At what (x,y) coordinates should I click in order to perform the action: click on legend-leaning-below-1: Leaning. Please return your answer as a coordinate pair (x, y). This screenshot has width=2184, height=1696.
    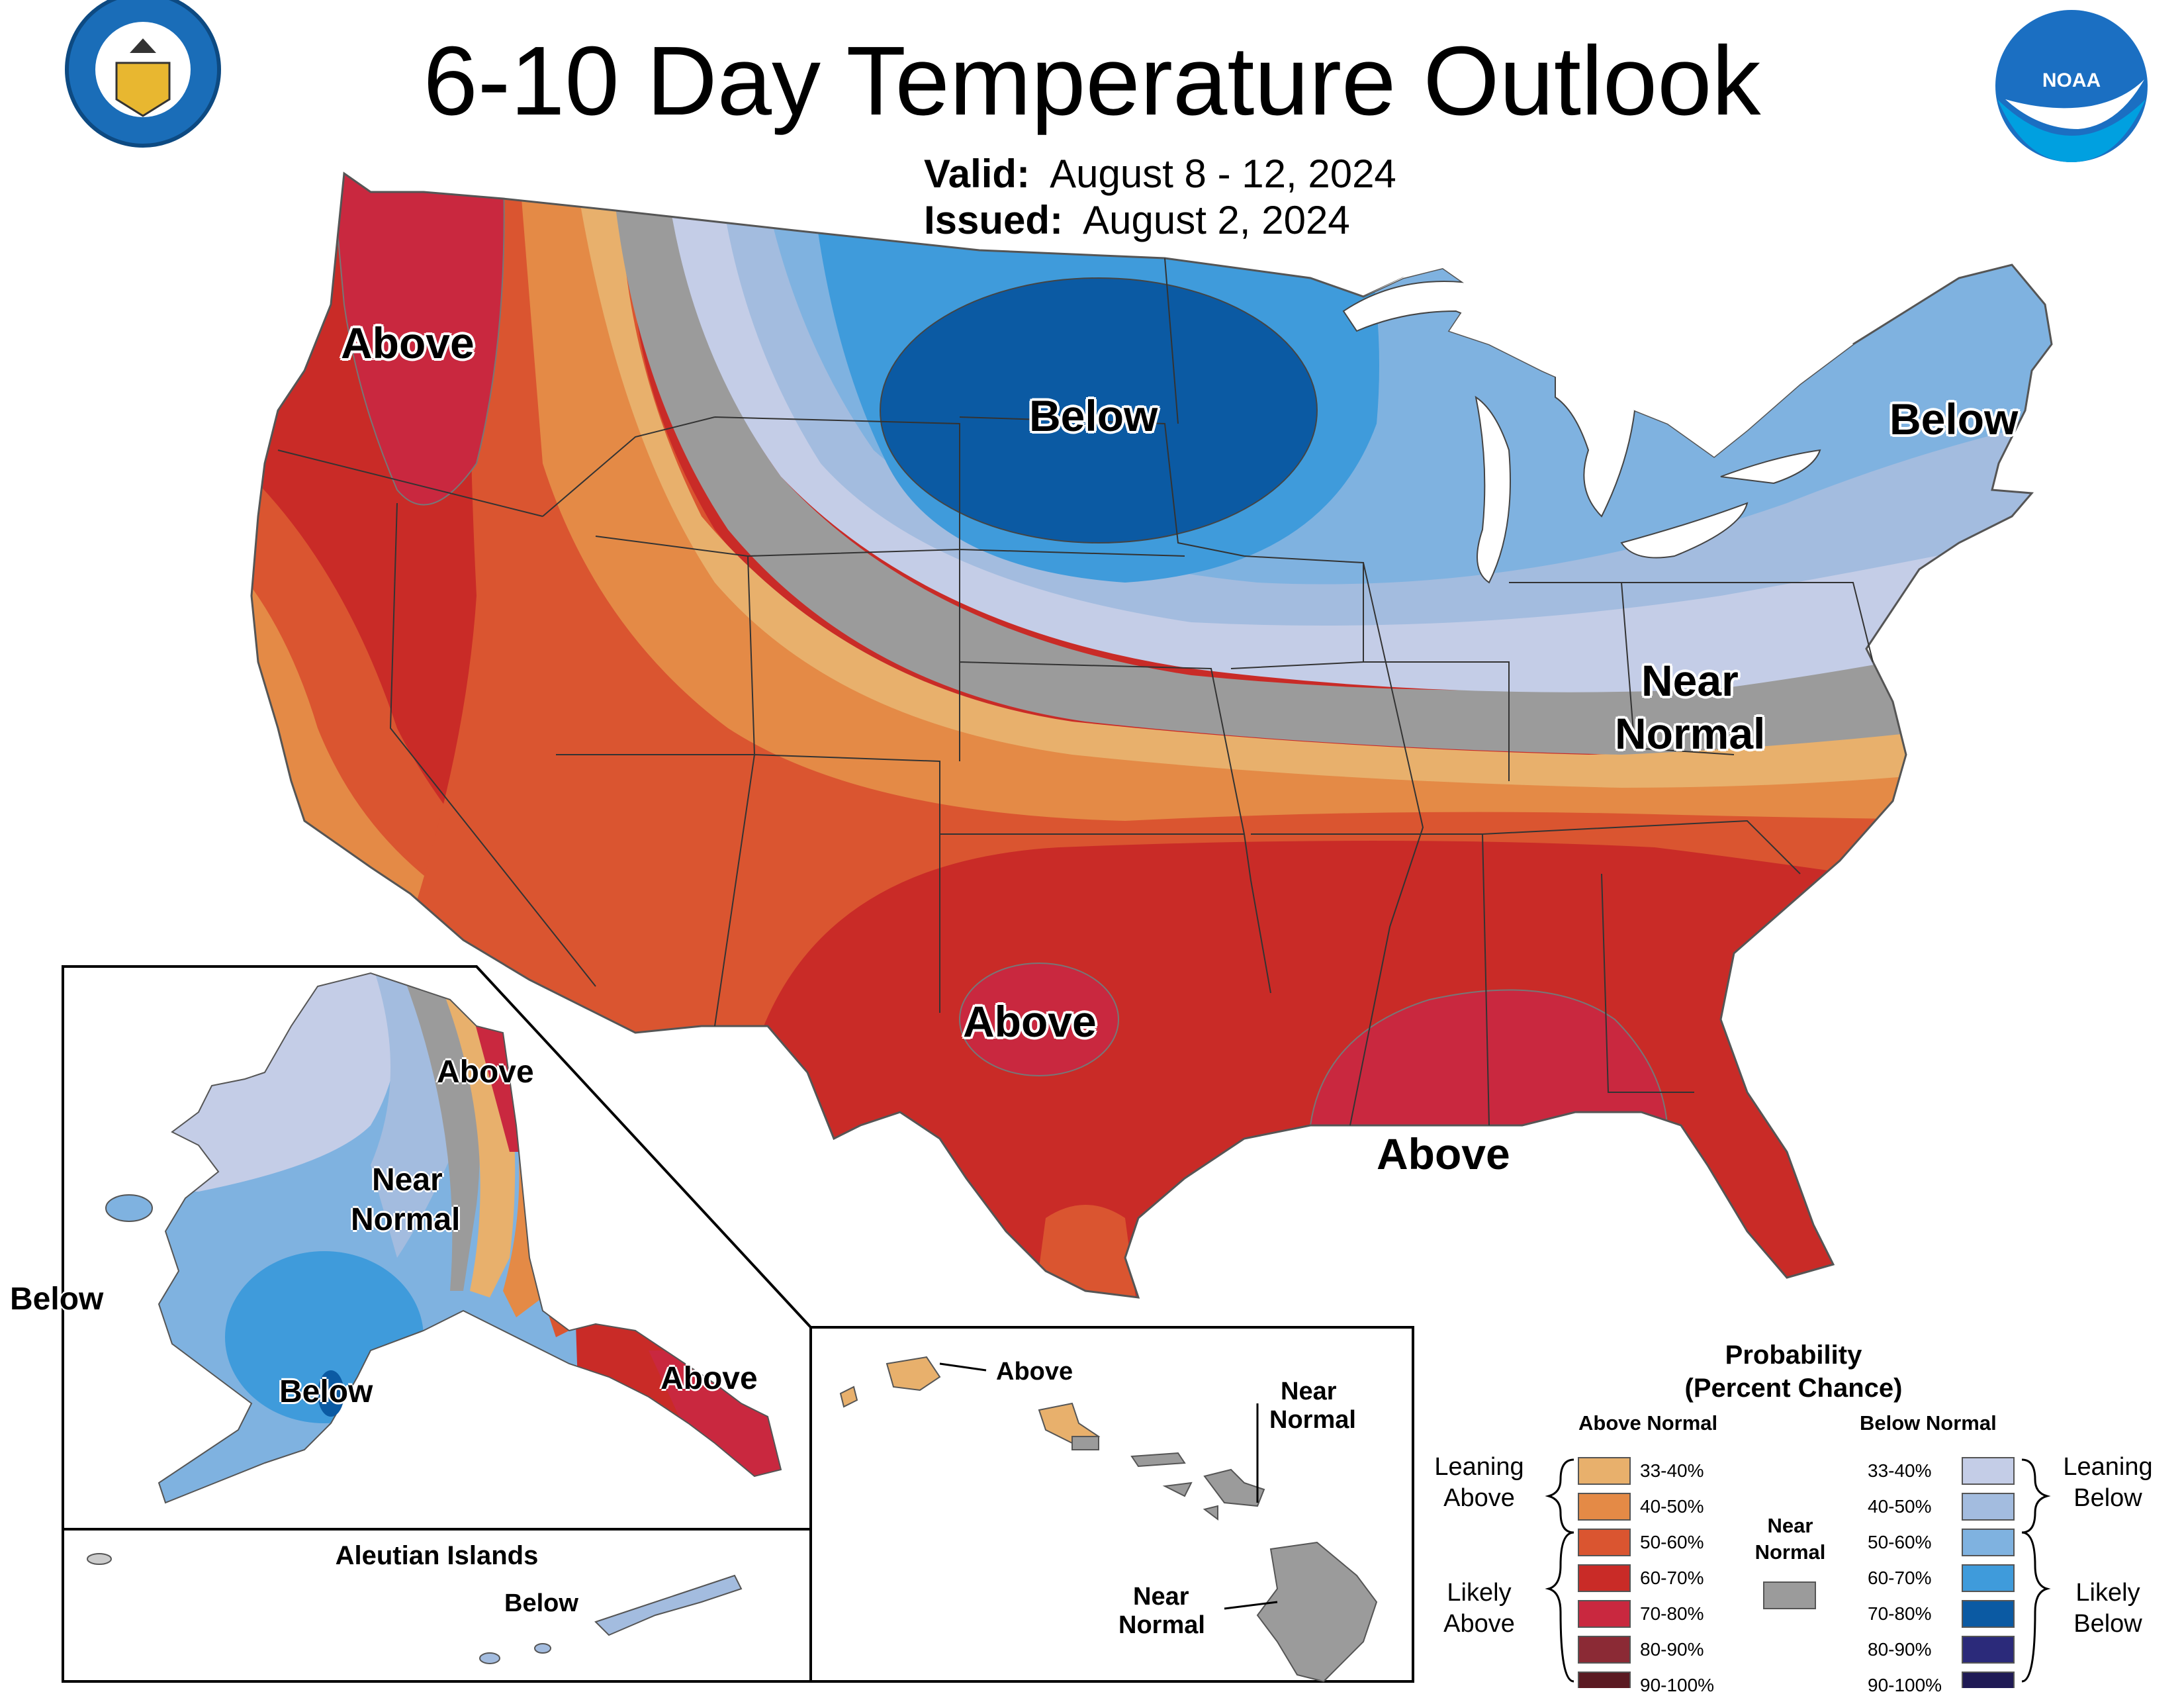
    Looking at the image, I should click on (2108, 1467).